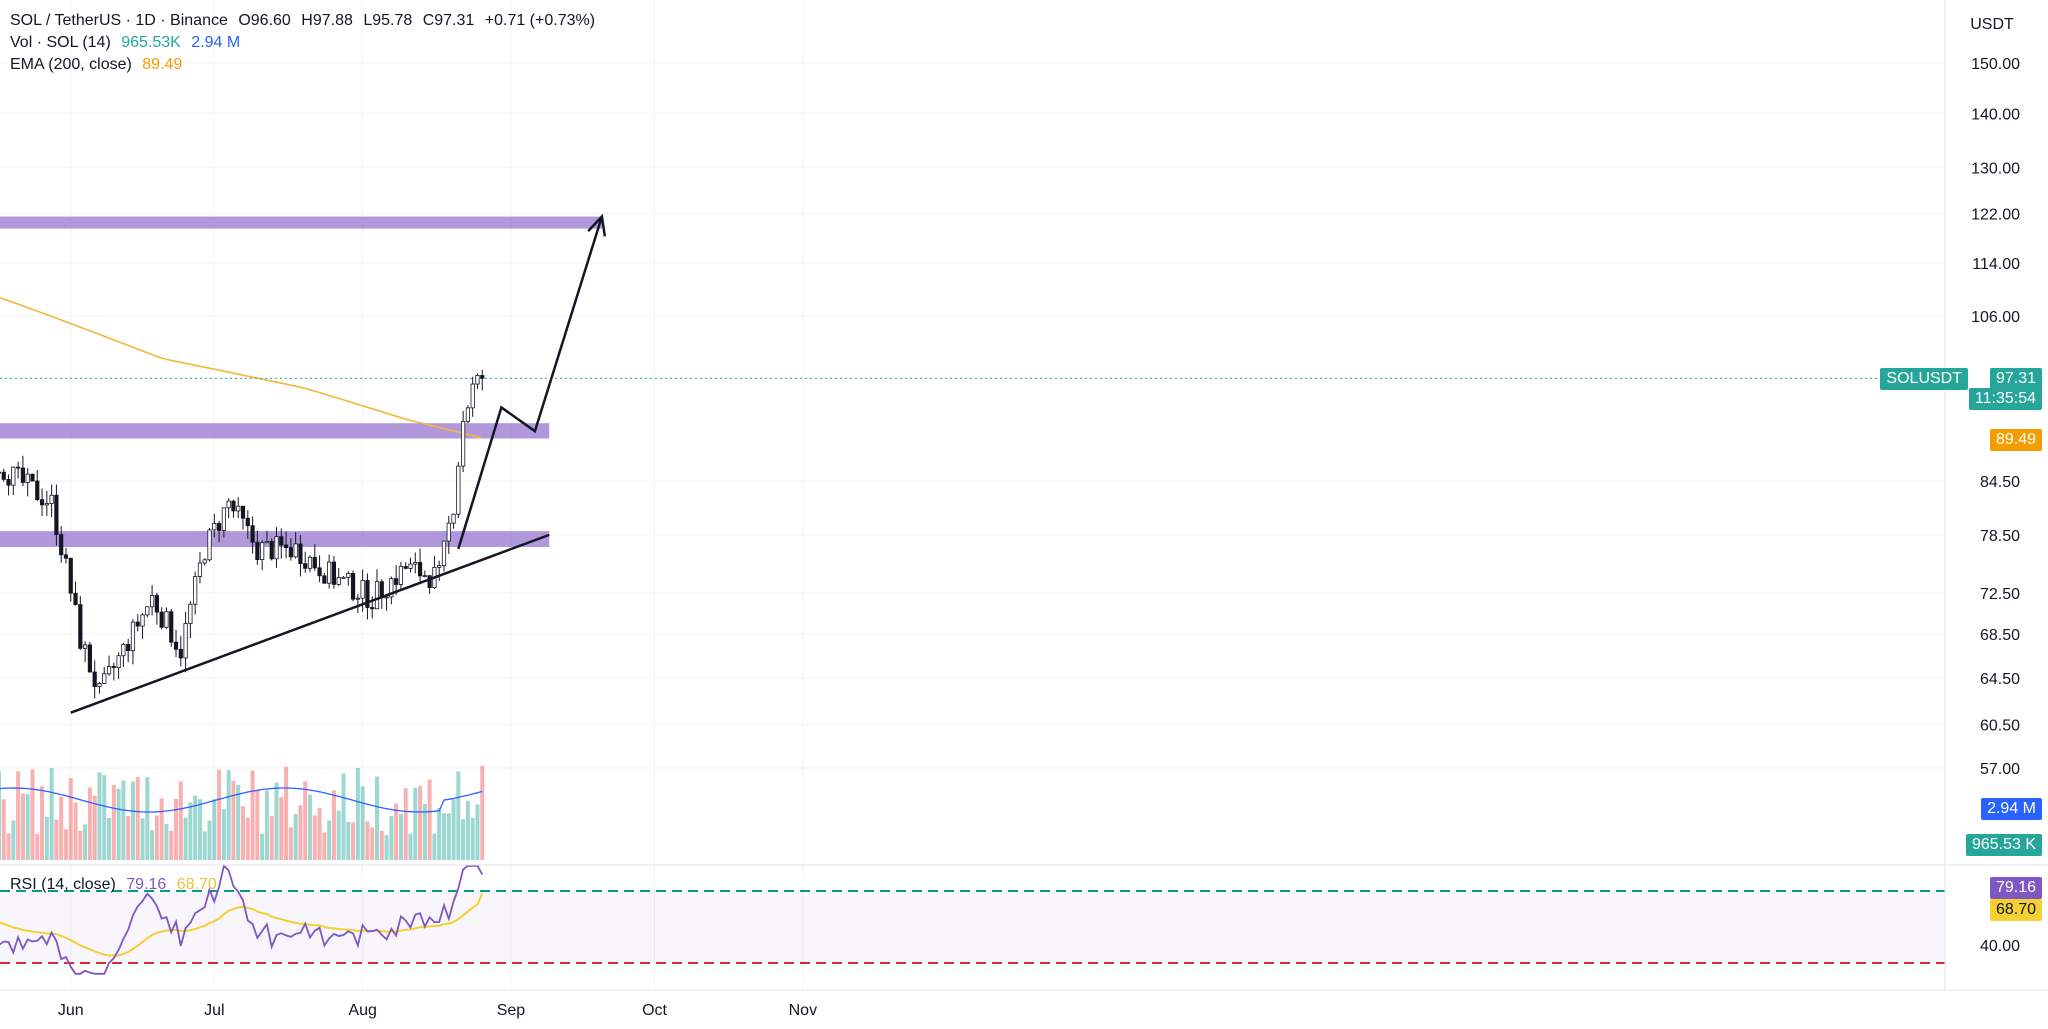 Image resolution: width=2048 pixels, height=1029 pixels. I want to click on countdown-tag: 11:35:54, so click(2005, 399).